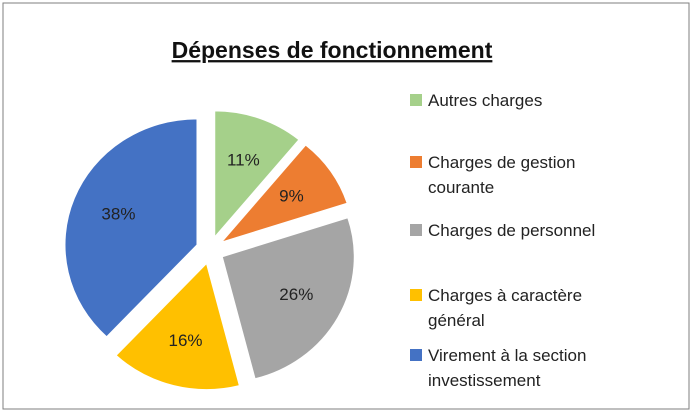  Describe the element at coordinates (185, 340) in the screenshot. I see `data-label: 16%` at that location.